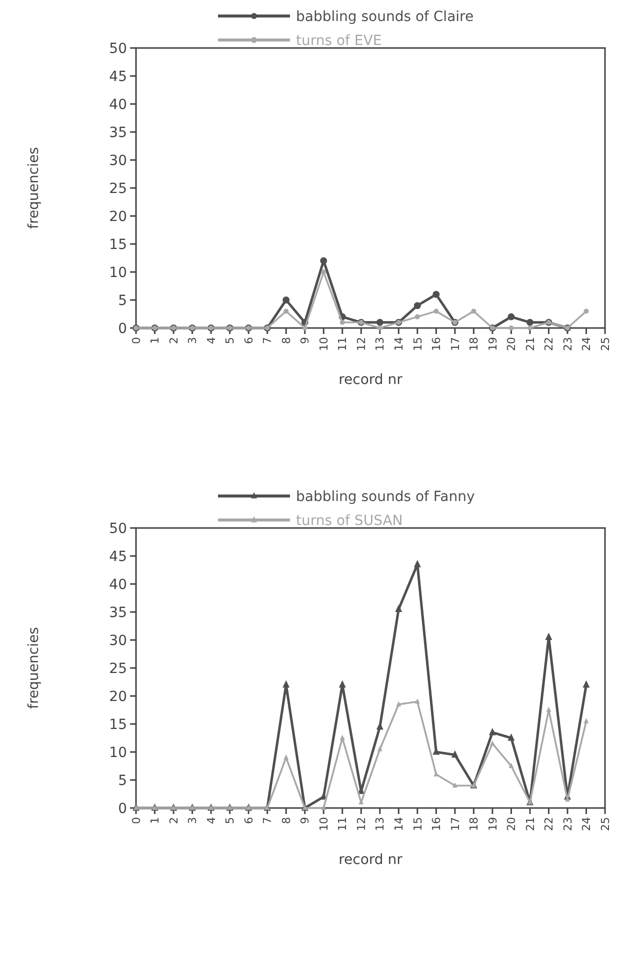  Describe the element at coordinates (122, 780) in the screenshot. I see `y-tick-label: 5` at that location.